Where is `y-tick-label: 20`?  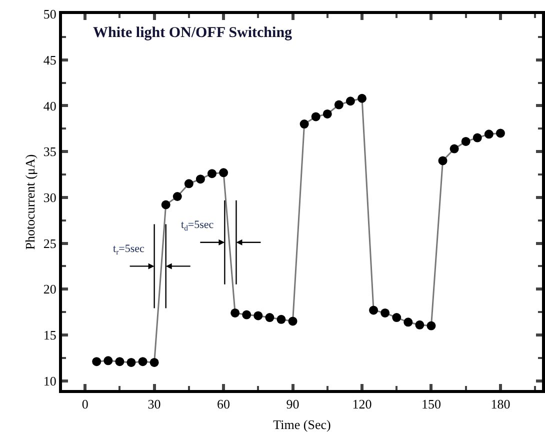
y-tick-label: 20 is located at coordinates (49, 289).